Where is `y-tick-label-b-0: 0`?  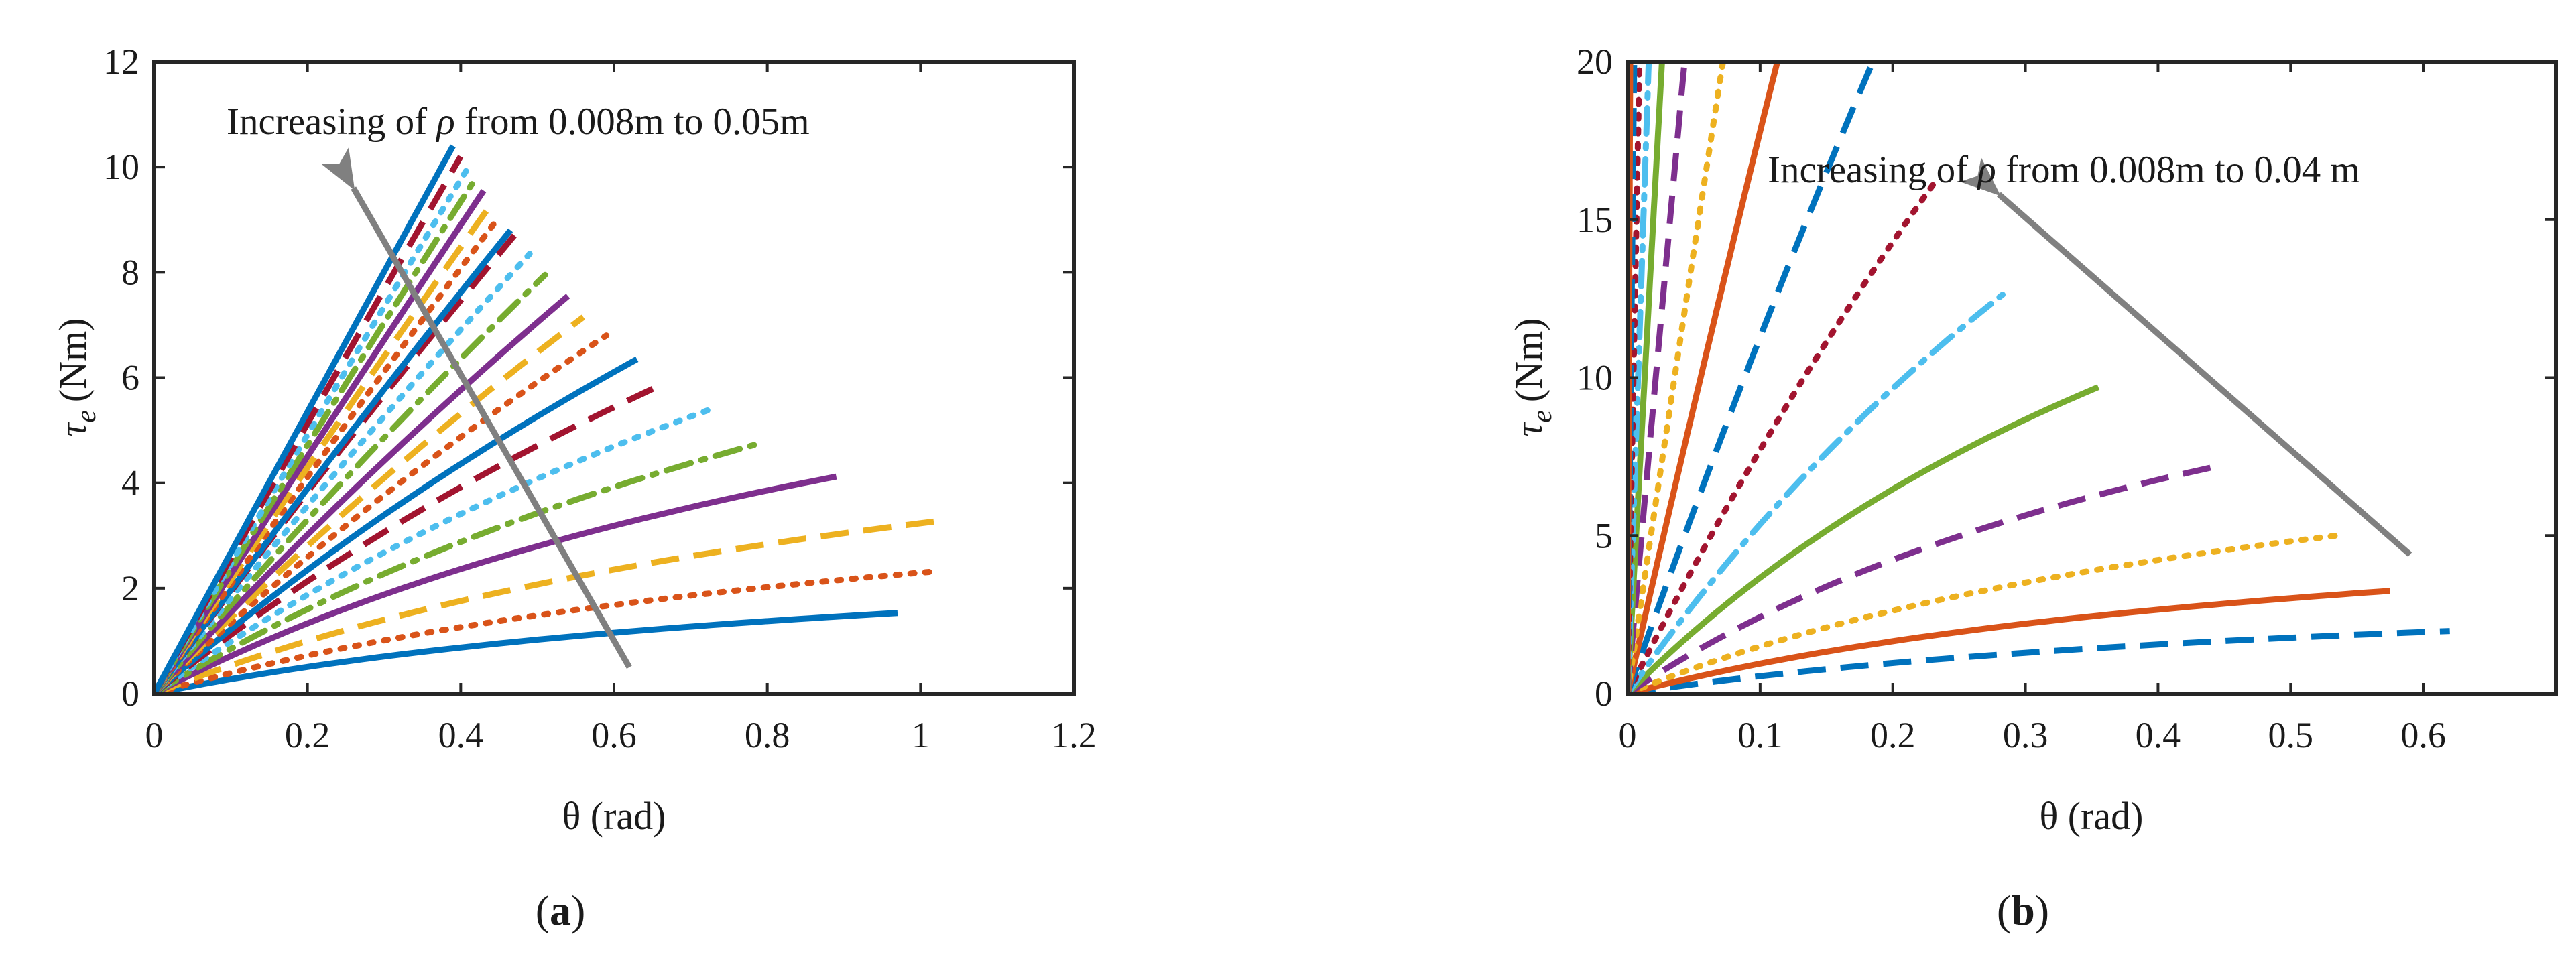 y-tick-label-b-0: 0 is located at coordinates (1604, 693).